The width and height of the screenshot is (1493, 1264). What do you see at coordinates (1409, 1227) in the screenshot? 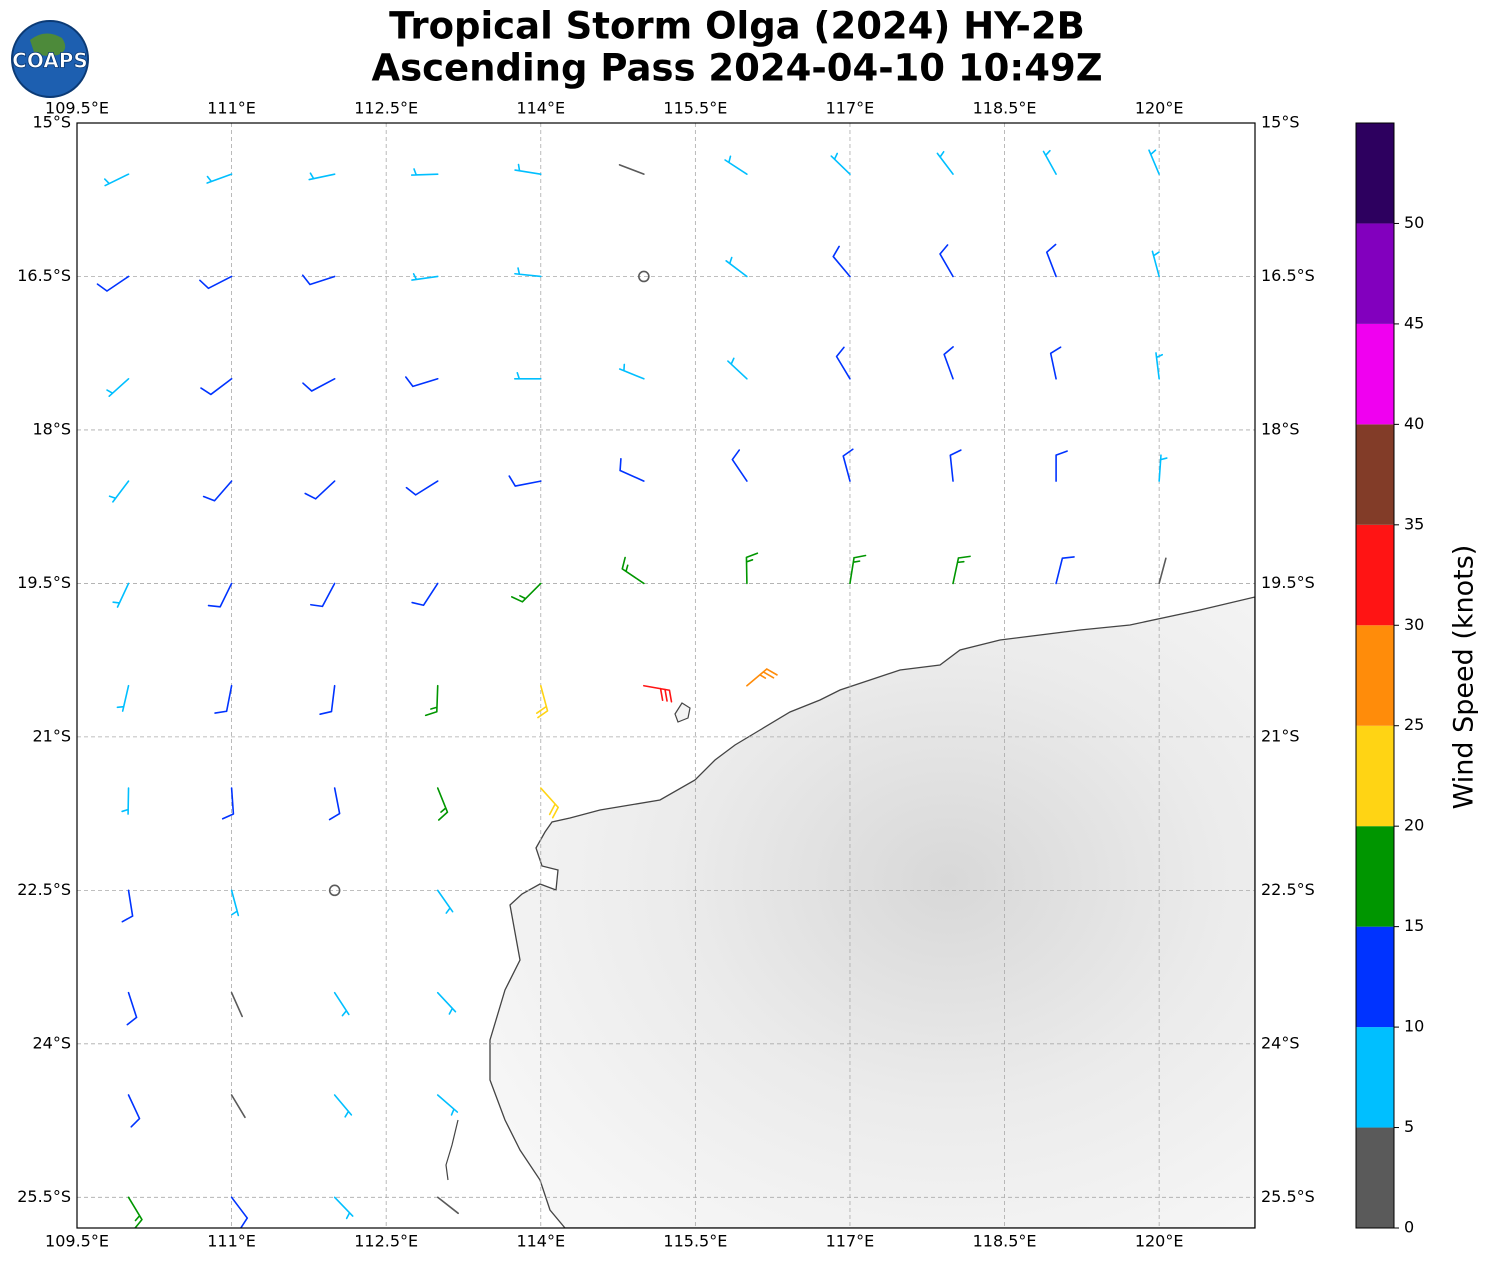
I see `colorbar-tick-label: 0` at bounding box center [1409, 1227].